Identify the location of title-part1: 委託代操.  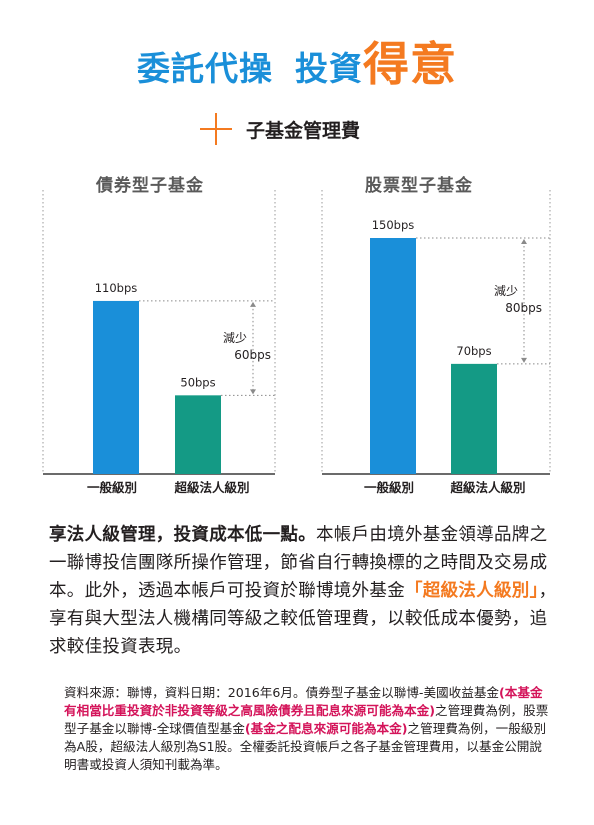
(205, 68).